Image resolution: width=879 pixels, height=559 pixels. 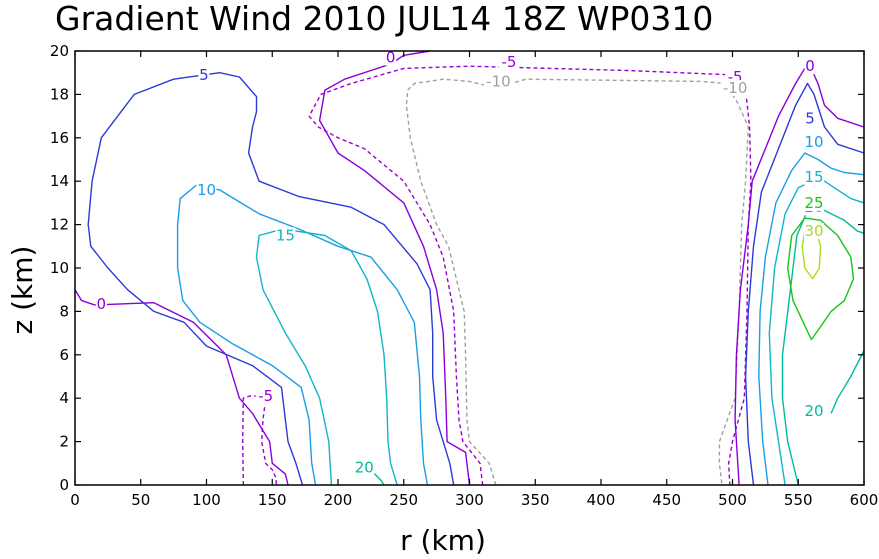 I want to click on x-tick-label: 50, so click(x=140, y=500).